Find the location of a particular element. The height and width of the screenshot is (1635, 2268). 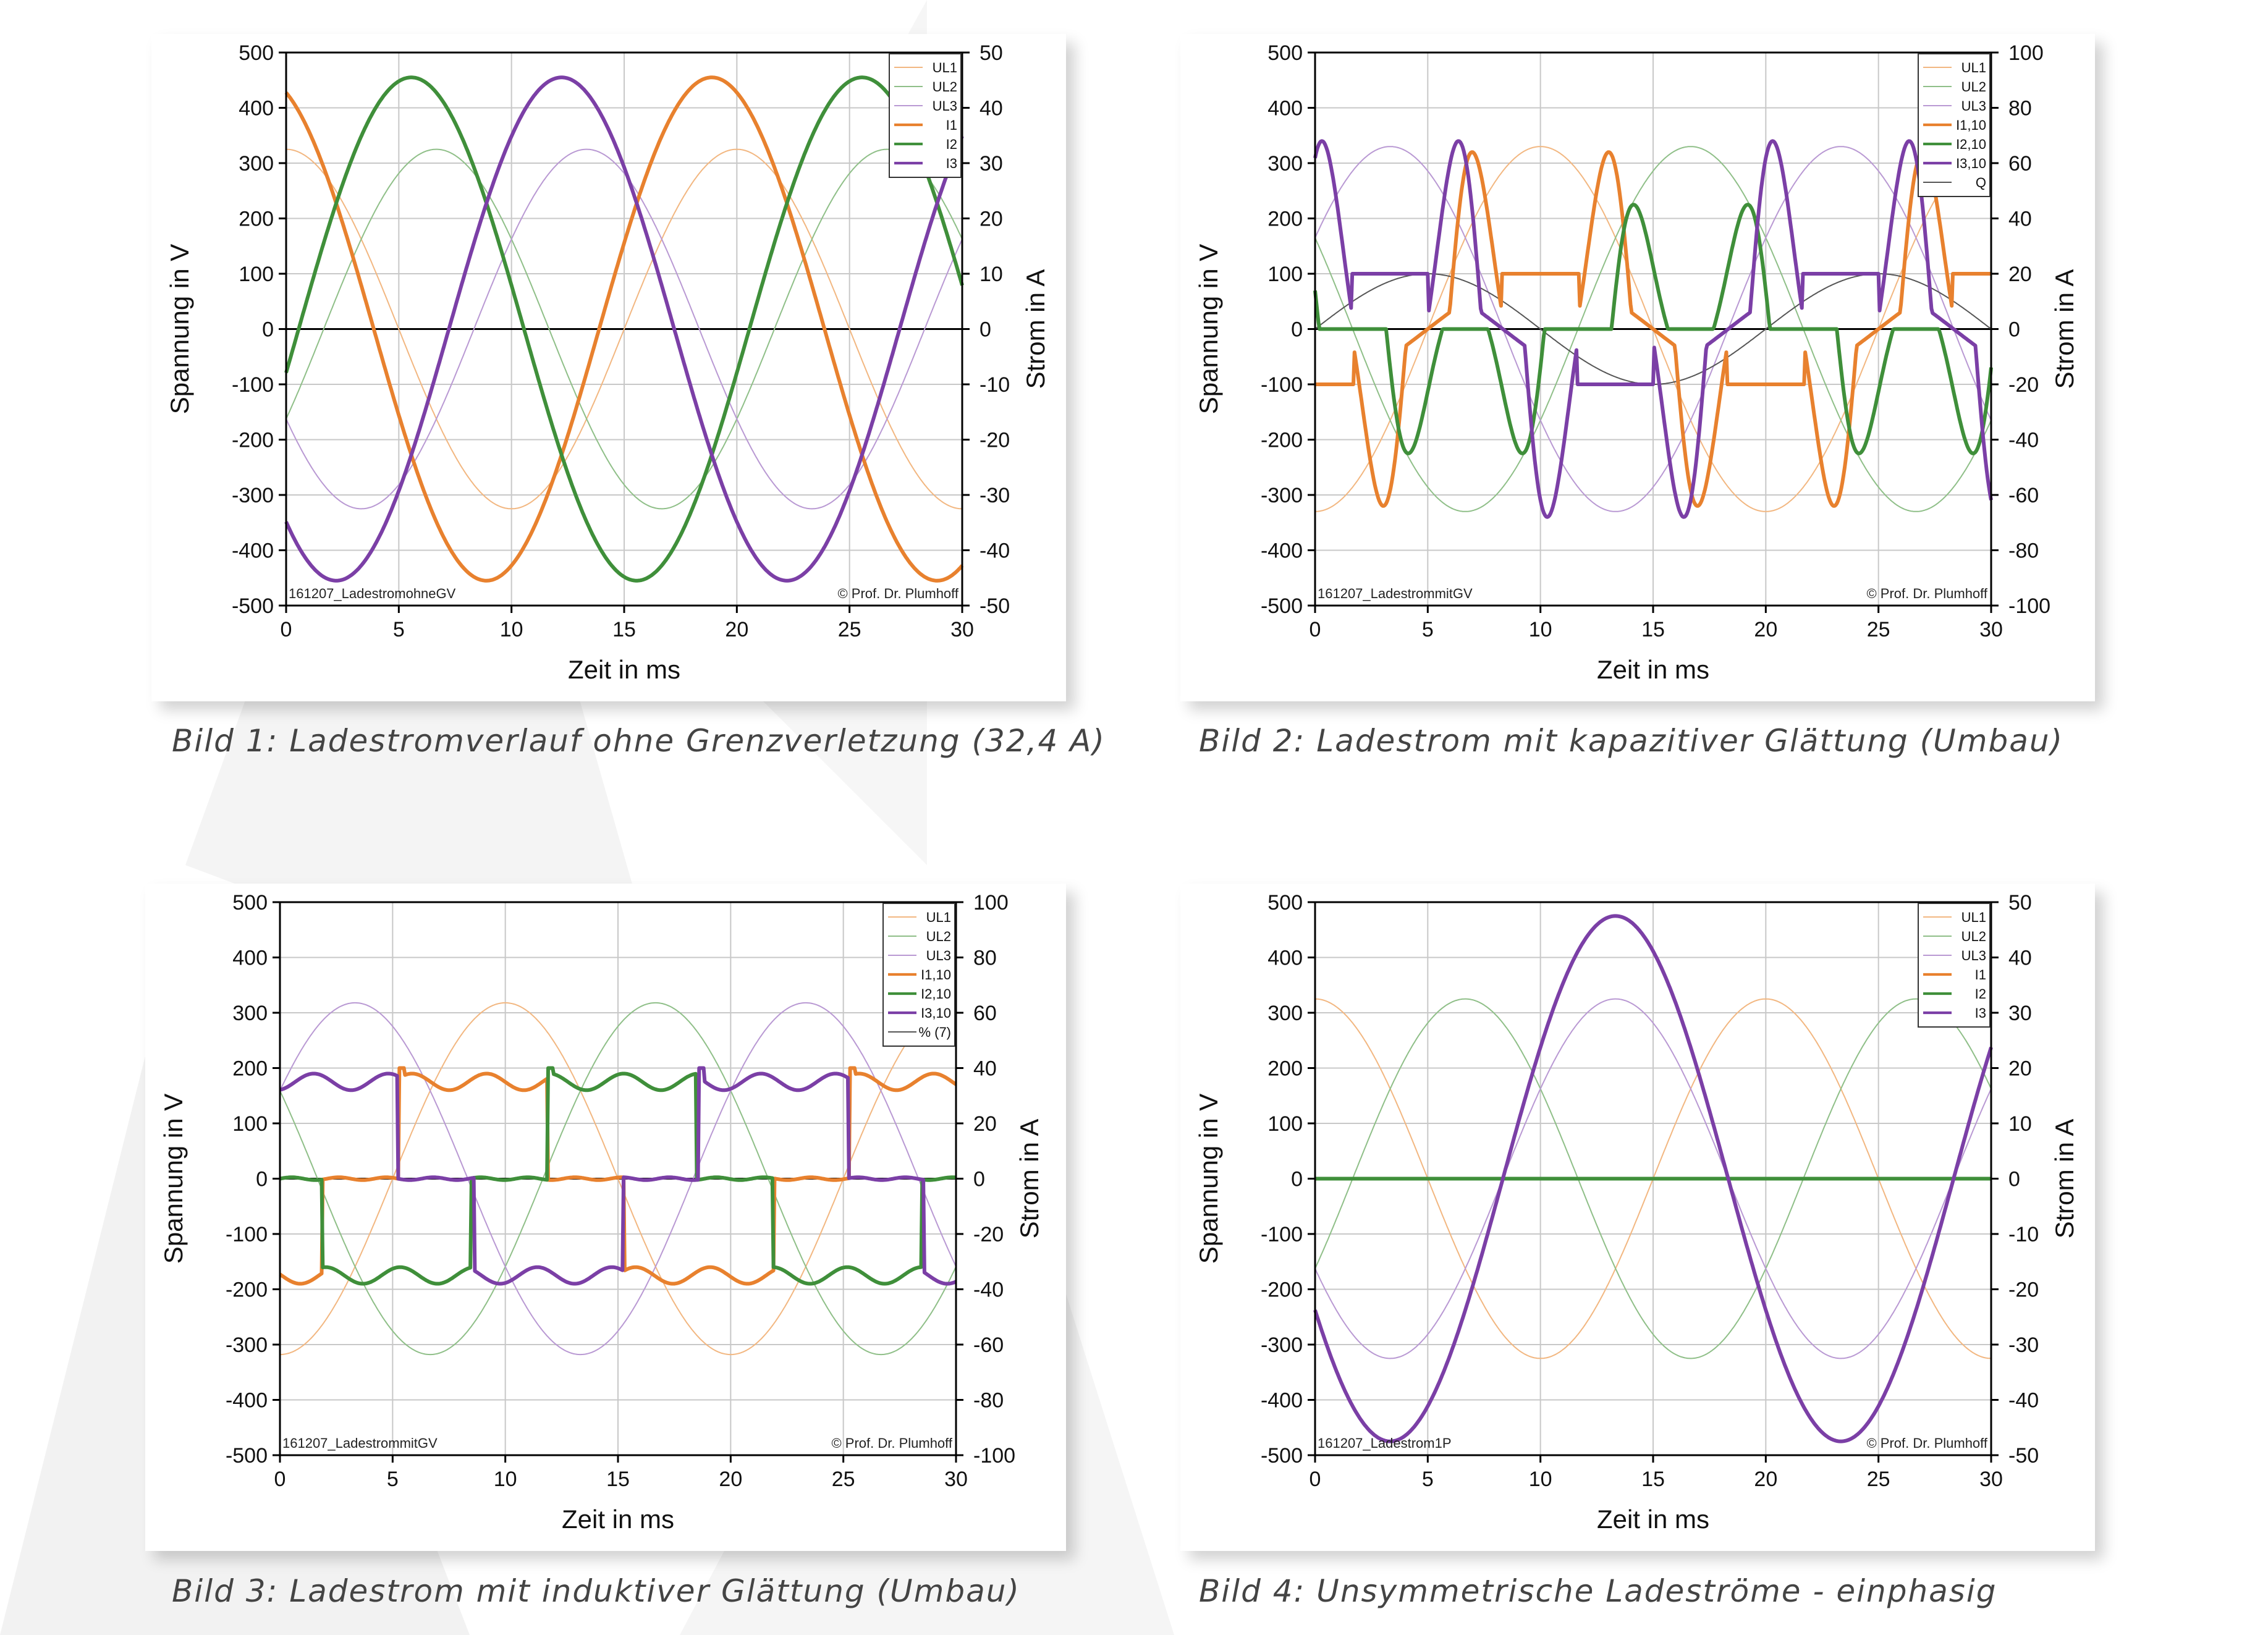

series-line-i2 is located at coordinates (624, 329).